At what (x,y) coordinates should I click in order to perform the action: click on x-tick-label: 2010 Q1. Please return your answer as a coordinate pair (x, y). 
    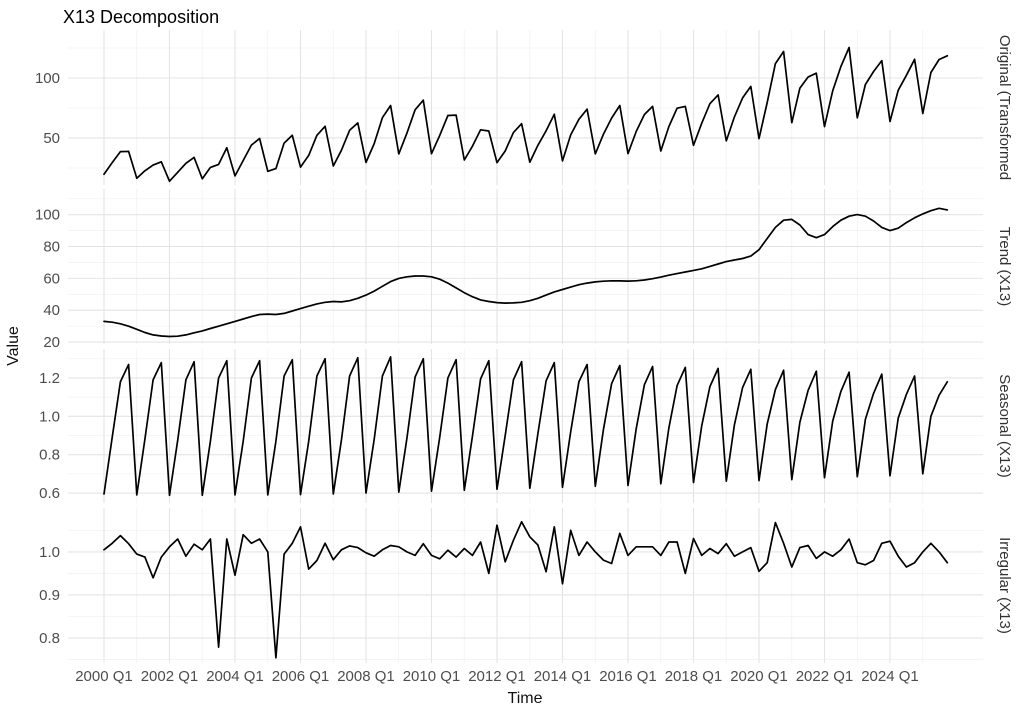
    Looking at the image, I should click on (432, 676).